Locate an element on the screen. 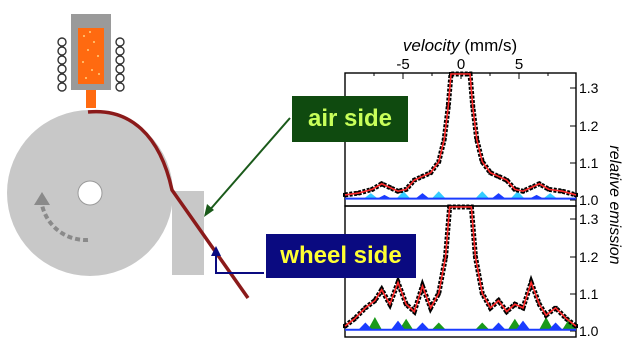 This screenshot has width=627, height=341. velocity-tick-label: -5 is located at coordinates (402, 64).